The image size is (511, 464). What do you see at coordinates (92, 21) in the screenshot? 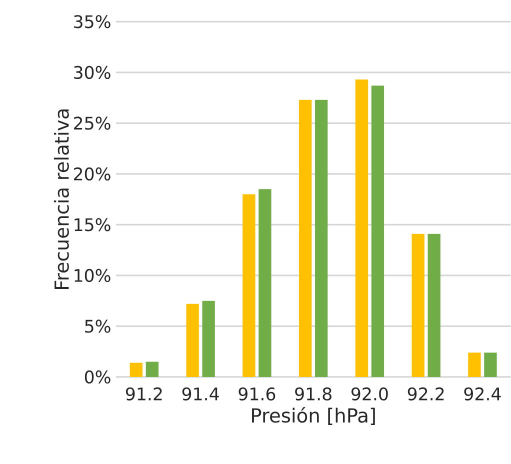
I see `y-tick-label: 35%` at bounding box center [92, 21].